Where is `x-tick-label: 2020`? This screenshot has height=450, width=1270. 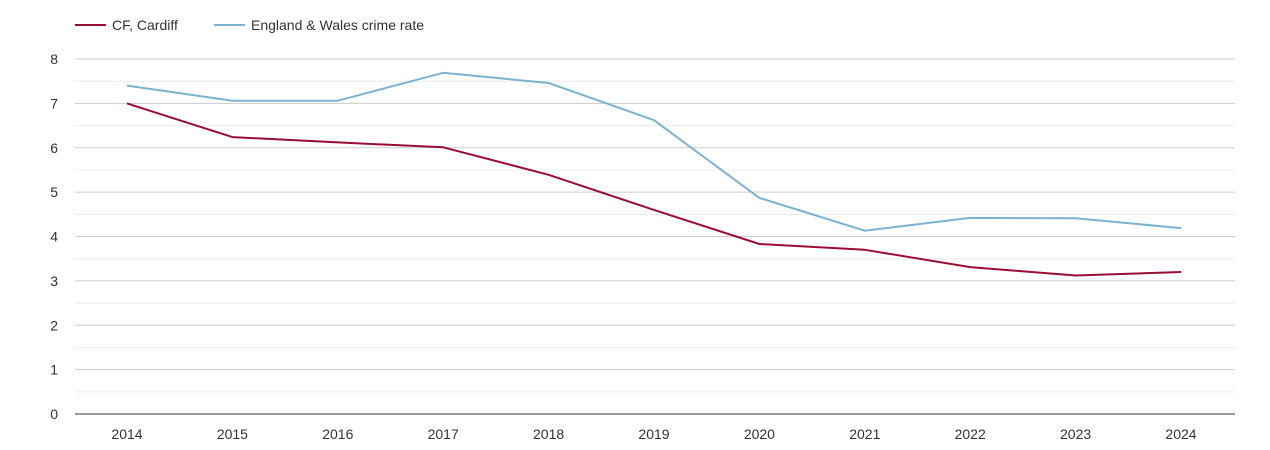 x-tick-label: 2020 is located at coordinates (759, 434).